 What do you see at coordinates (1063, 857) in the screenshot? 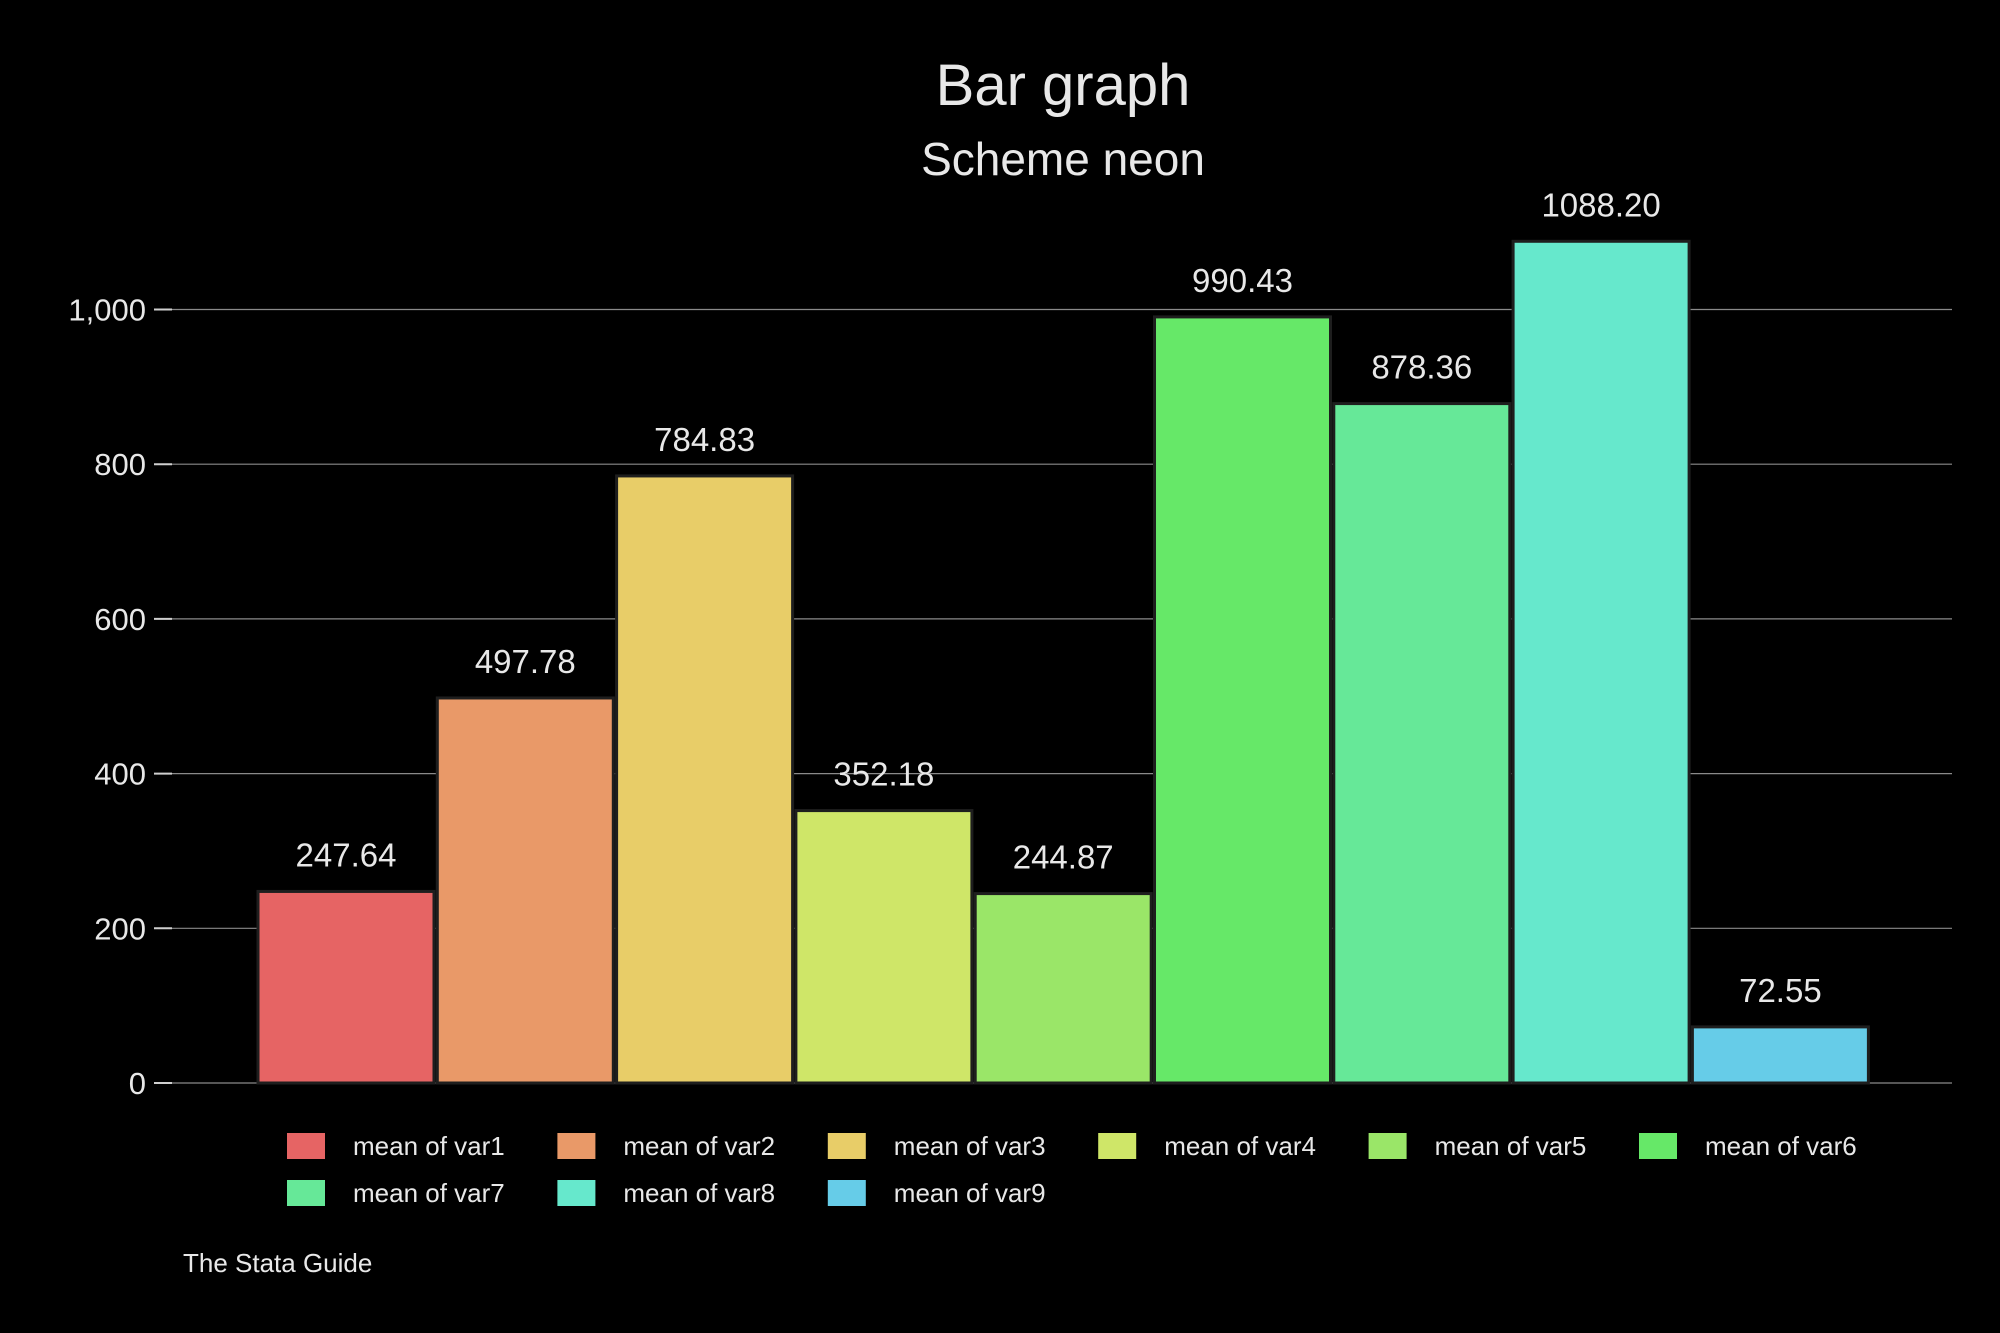
I see `bar-value-label: 244.87` at bounding box center [1063, 857].